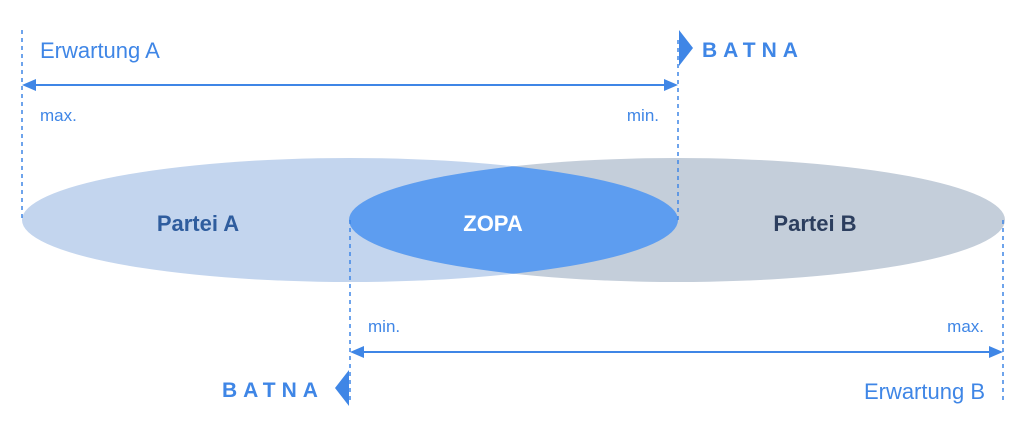 Image resolution: width=1025 pixels, height=436 pixels. Describe the element at coordinates (100, 50) in the screenshot. I see `expectation-a-label: Erwartung A` at that location.